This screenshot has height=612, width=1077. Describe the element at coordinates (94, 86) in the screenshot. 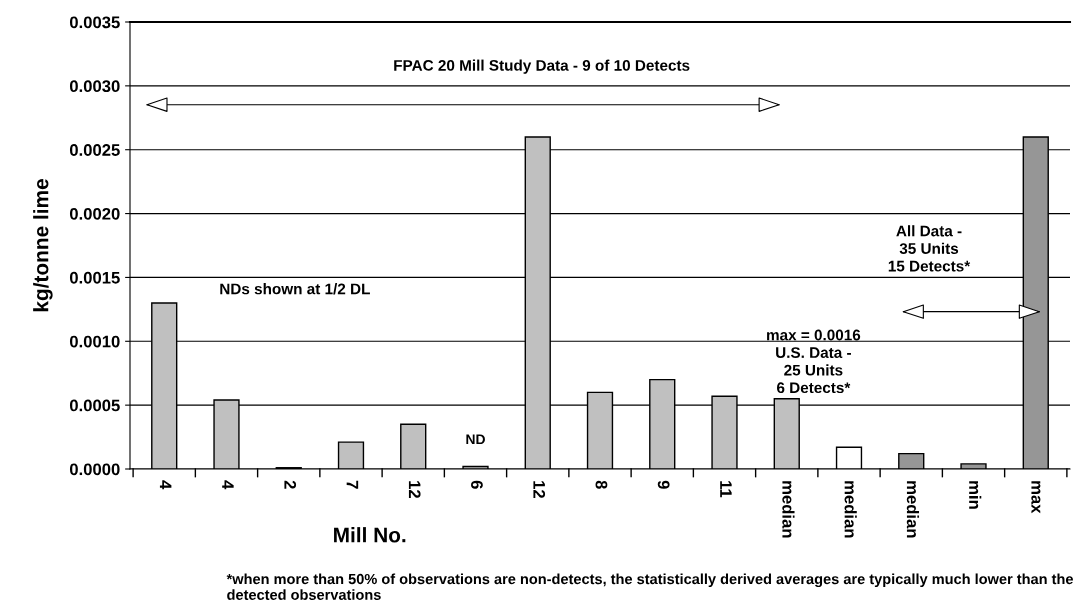

I see `y-tick-label: 0.0030` at that location.